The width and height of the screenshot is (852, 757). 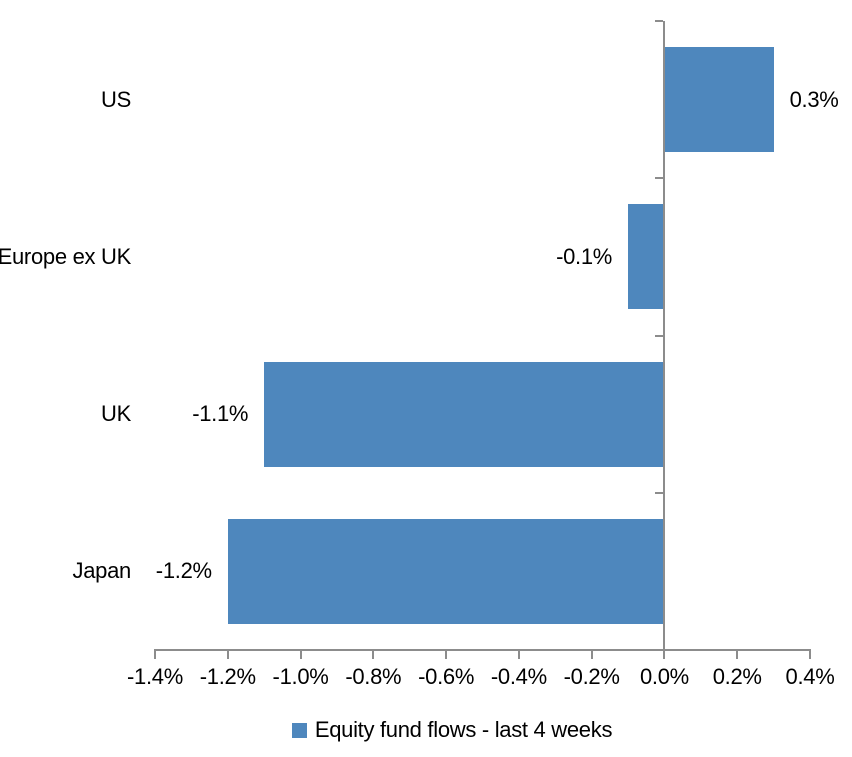 I want to click on x-axis-tick-label: -0.2%, so click(x=591, y=676).